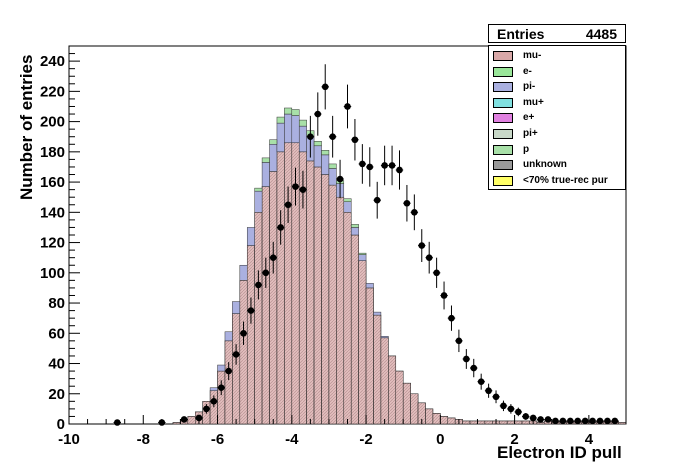 The width and height of the screenshot is (696, 472). I want to click on x-tick-label: -6, so click(217, 439).